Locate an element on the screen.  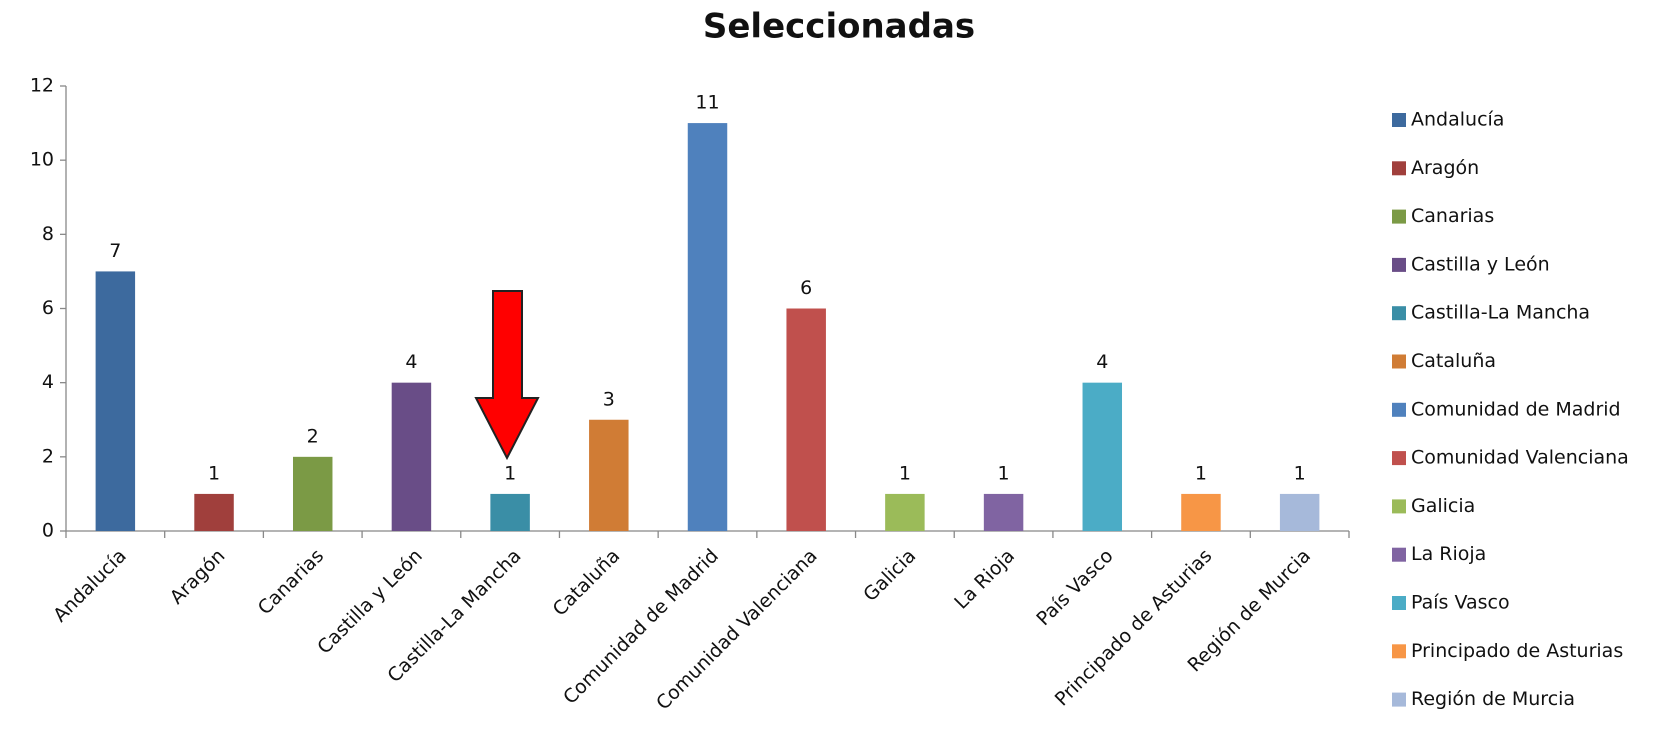
x-tick-label: Andalucía is located at coordinates (90, 586).